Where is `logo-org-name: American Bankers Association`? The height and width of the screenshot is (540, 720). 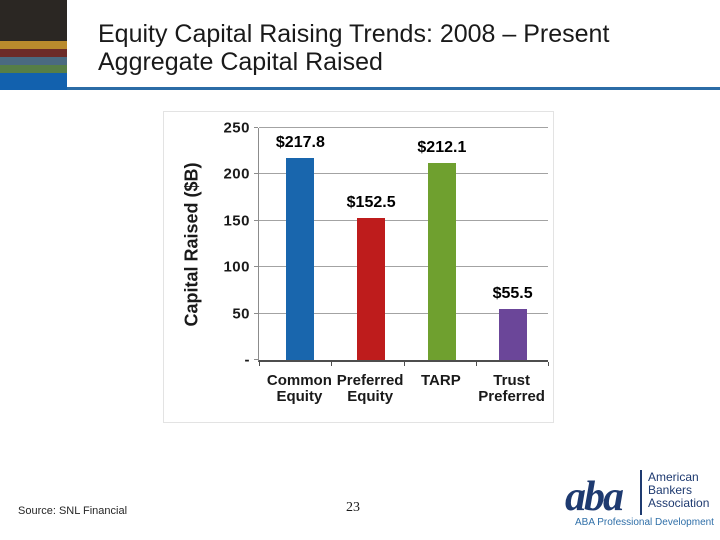
logo-org-name: American Bankers Association is located at coordinates (678, 490).